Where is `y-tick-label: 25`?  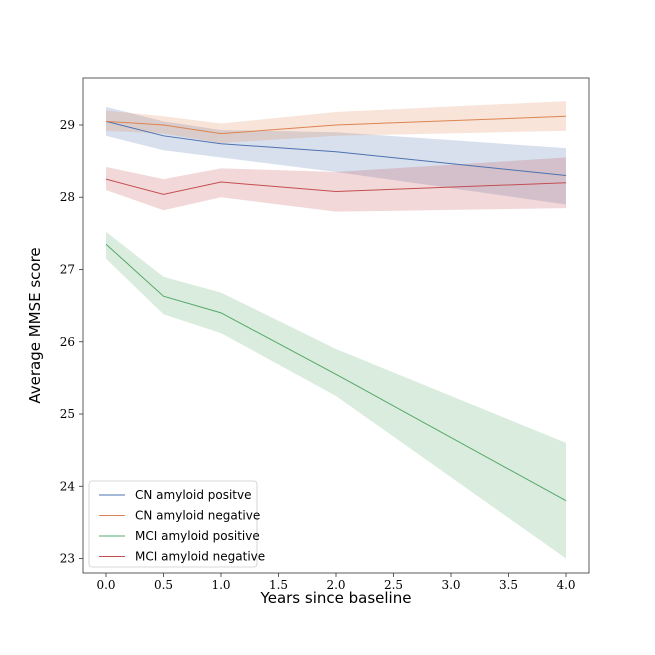 y-tick-label: 25 is located at coordinates (67, 414).